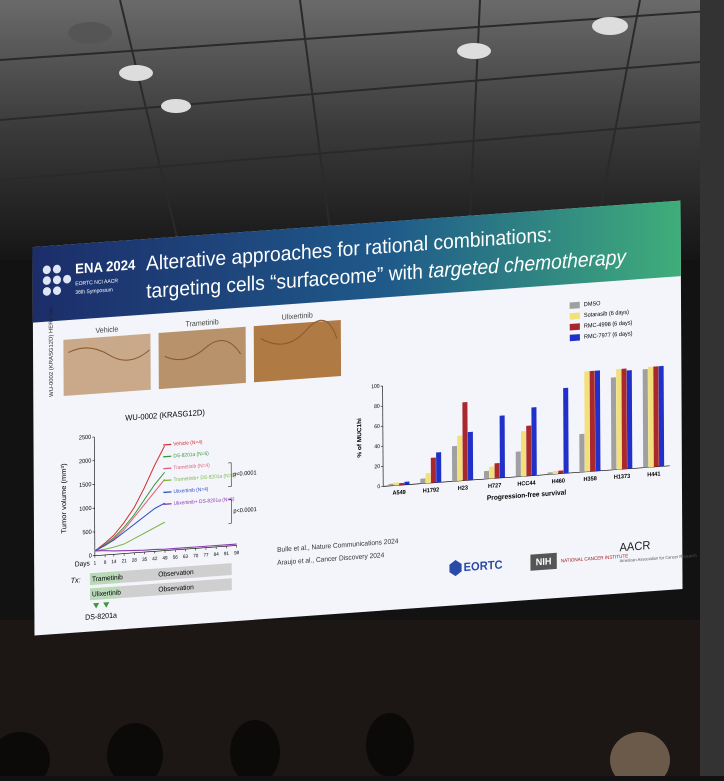 Image resolution: width=724 pixels, height=781 pixels. I want to click on y-tick-label: 2500, so click(85, 438).